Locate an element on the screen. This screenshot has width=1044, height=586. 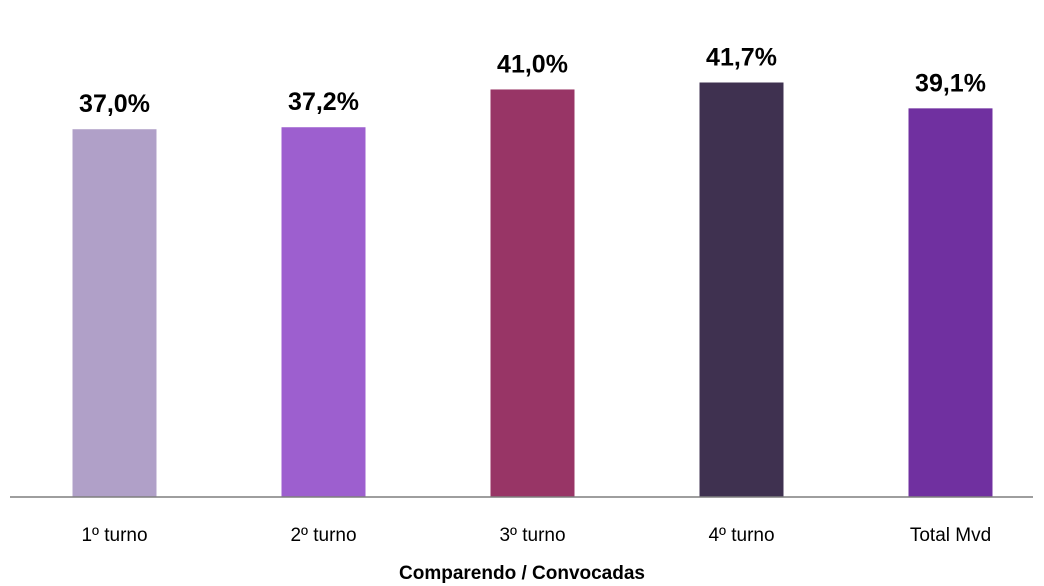
bar-value-label-5: 39,1% is located at coordinates (950, 83).